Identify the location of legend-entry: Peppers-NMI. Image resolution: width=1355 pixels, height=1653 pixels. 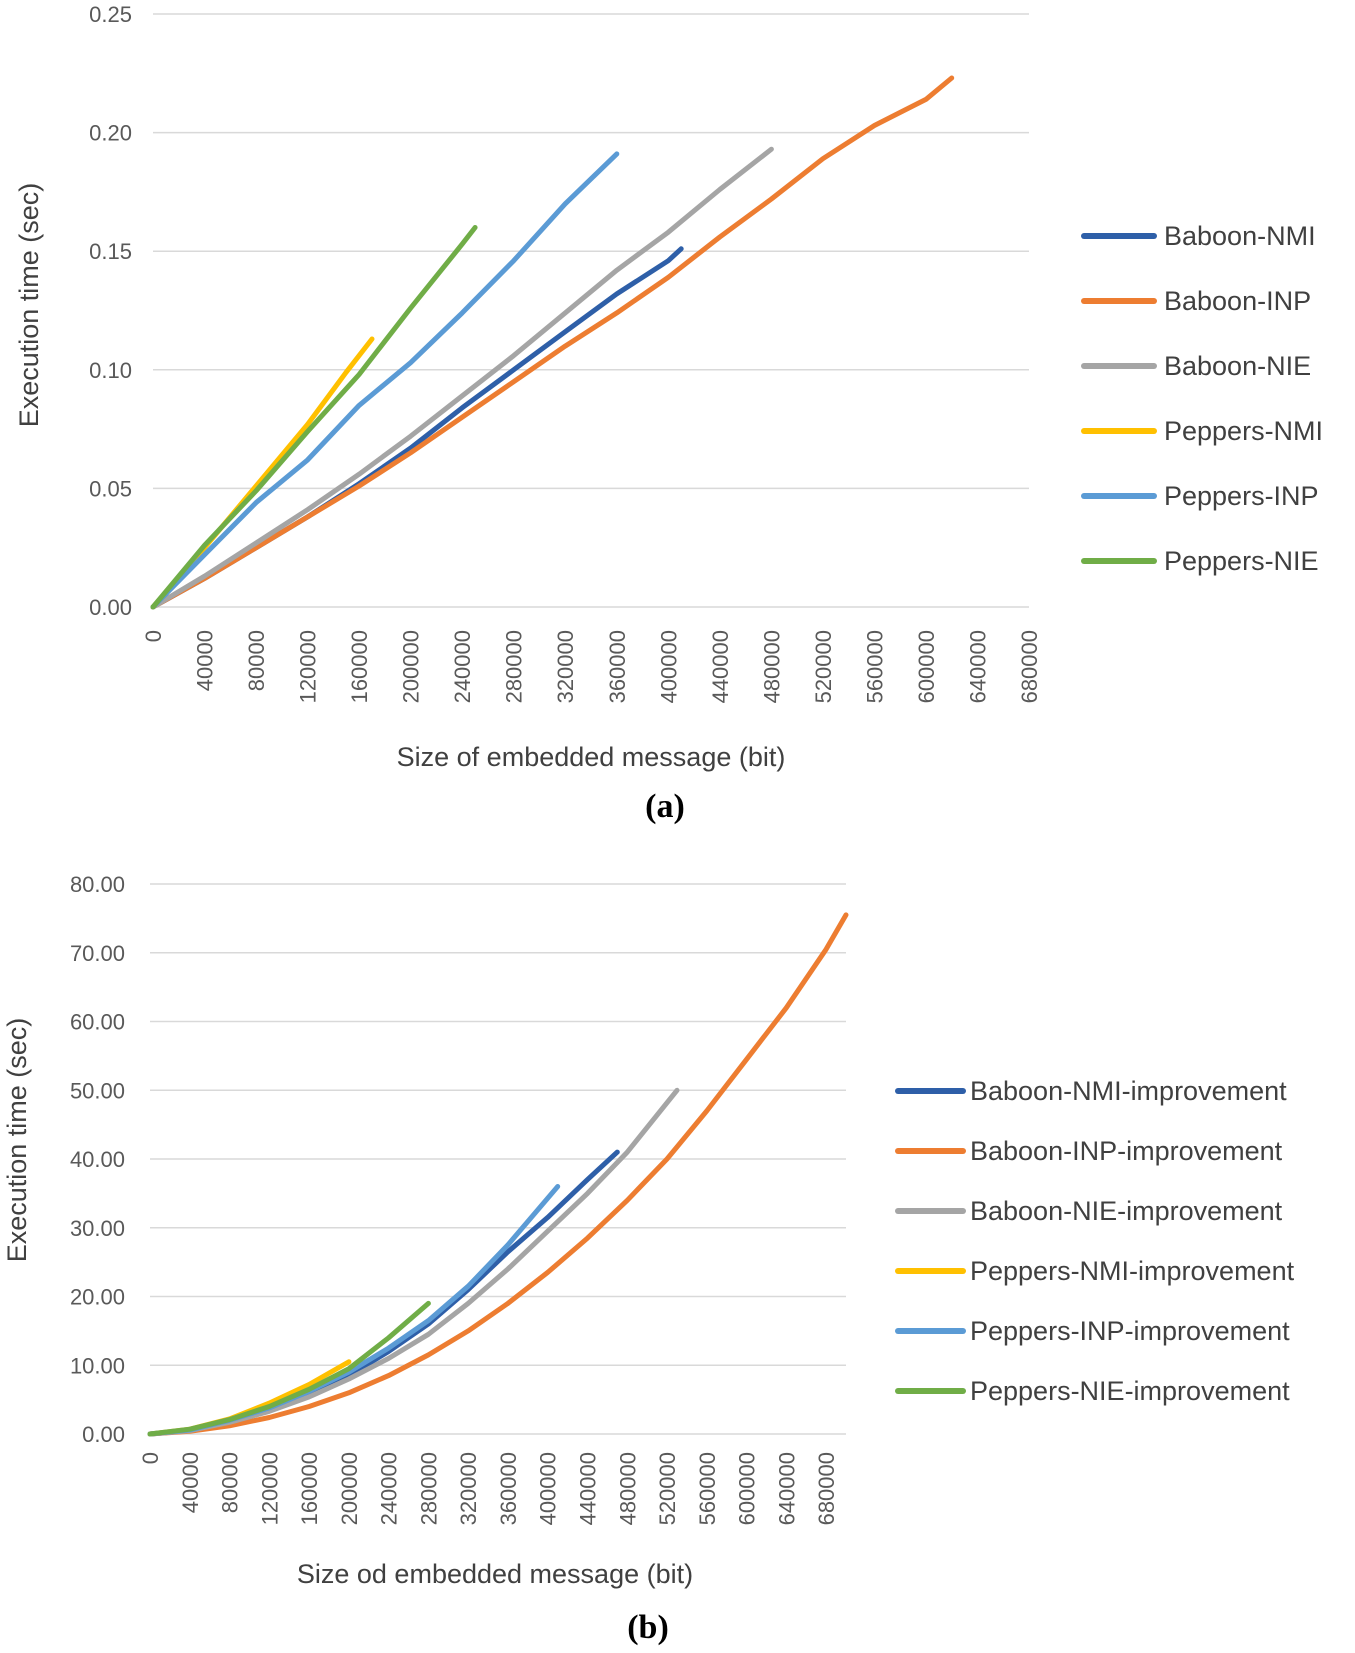
(1202, 431).